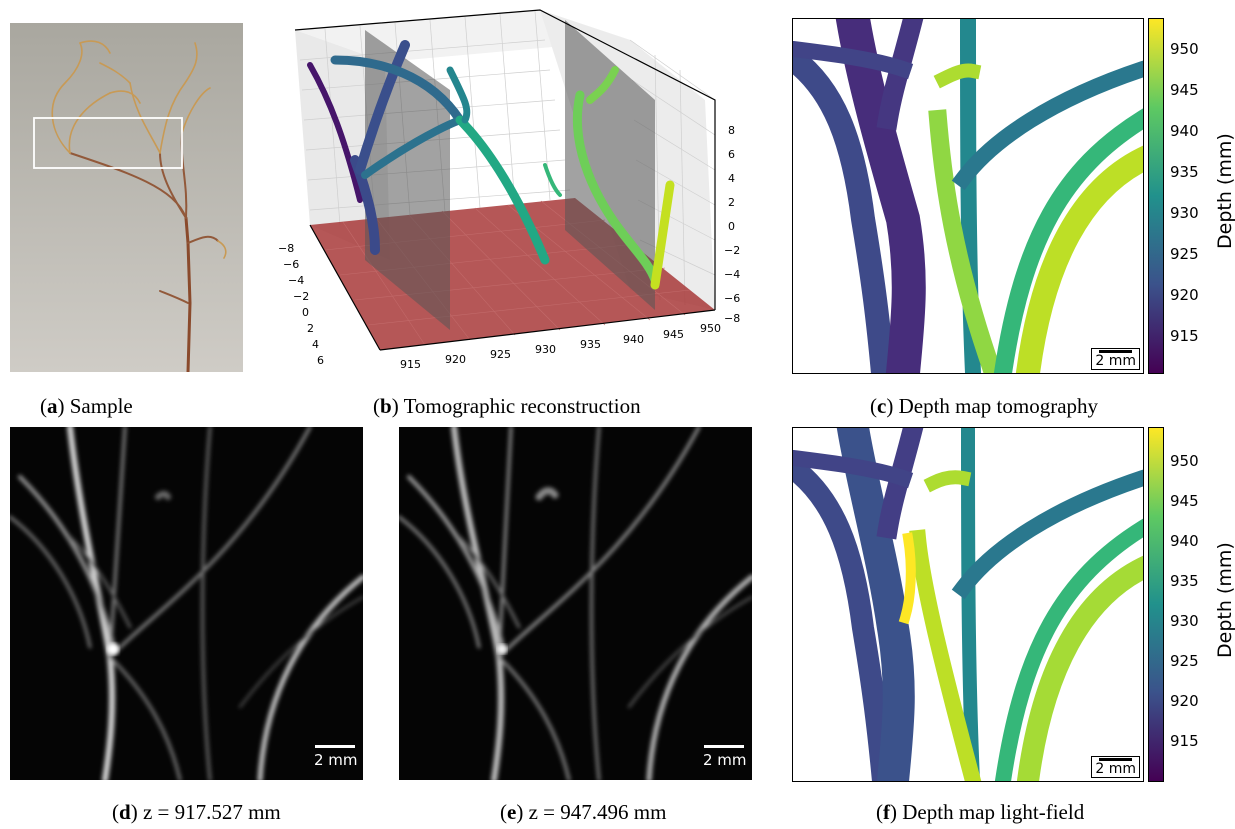  I want to click on svg-text: 915, so click(410, 364).